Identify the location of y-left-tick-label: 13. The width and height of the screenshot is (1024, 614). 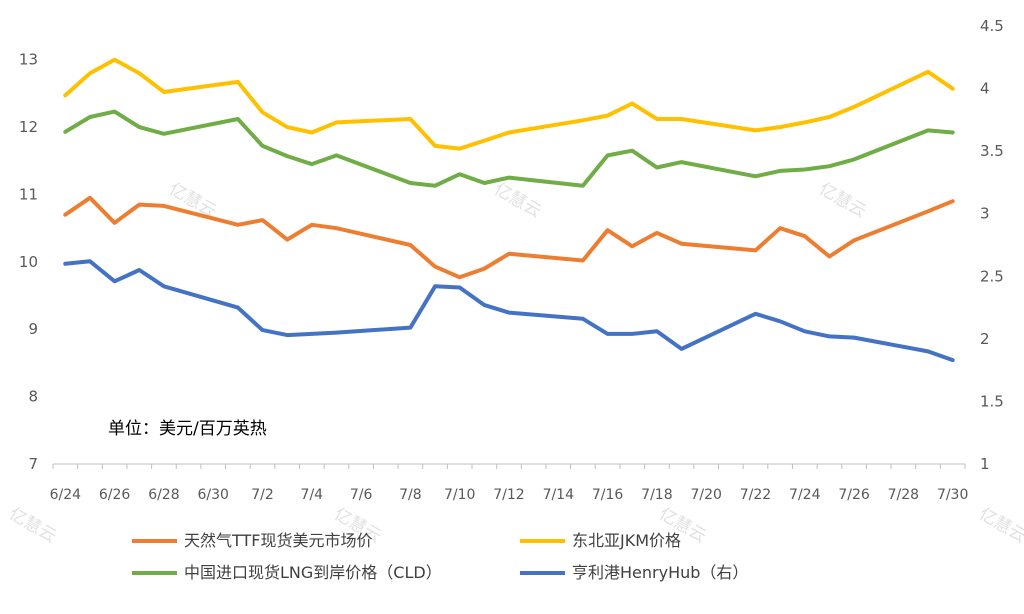
(28, 60).